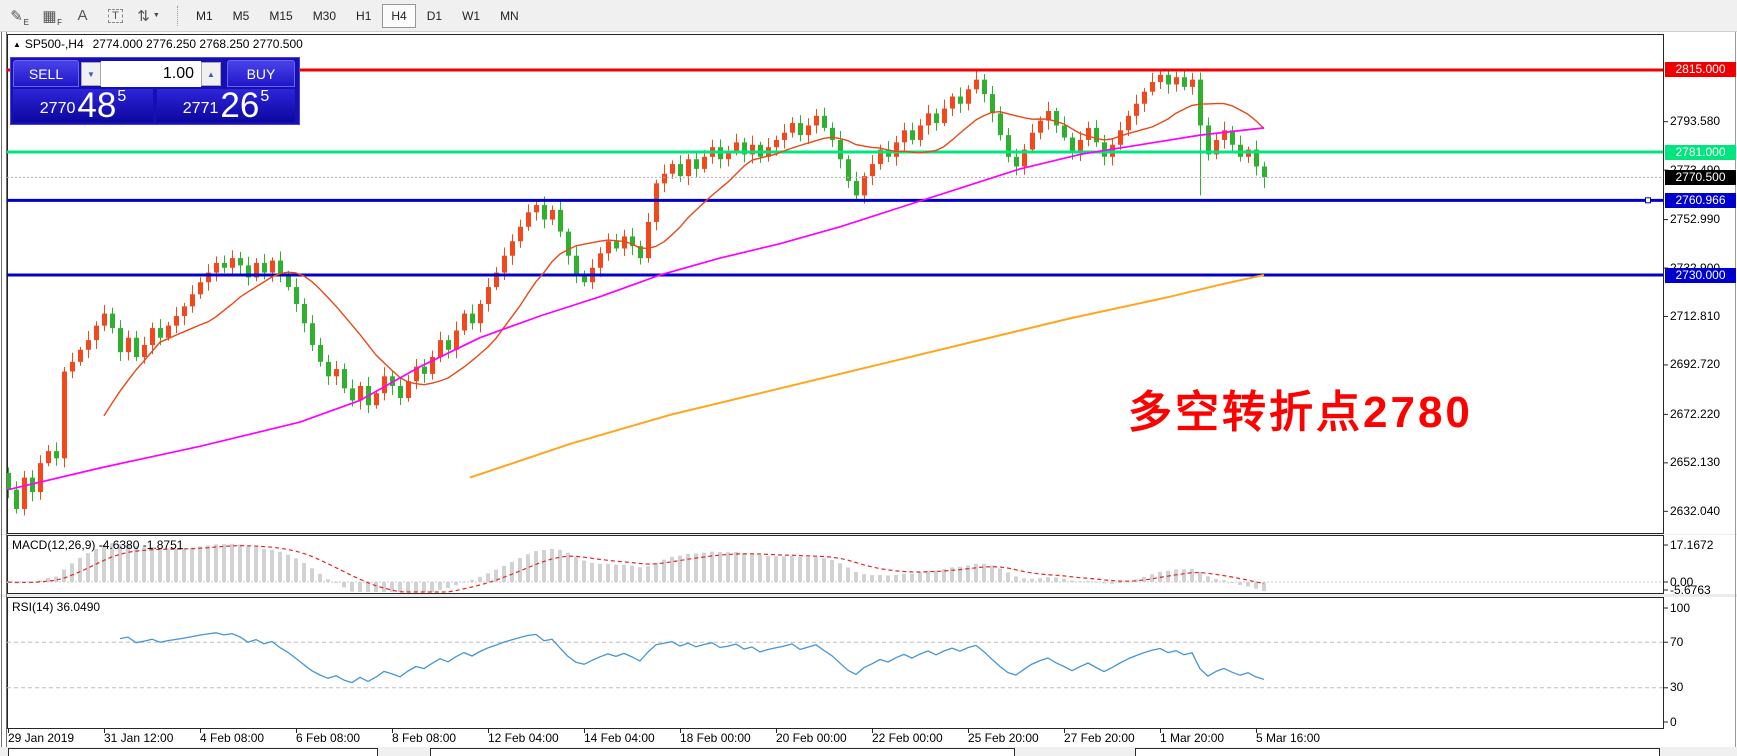  Describe the element at coordinates (619, 738) in the screenshot. I see `time-axis-label: 14 Feb 04:00` at that location.